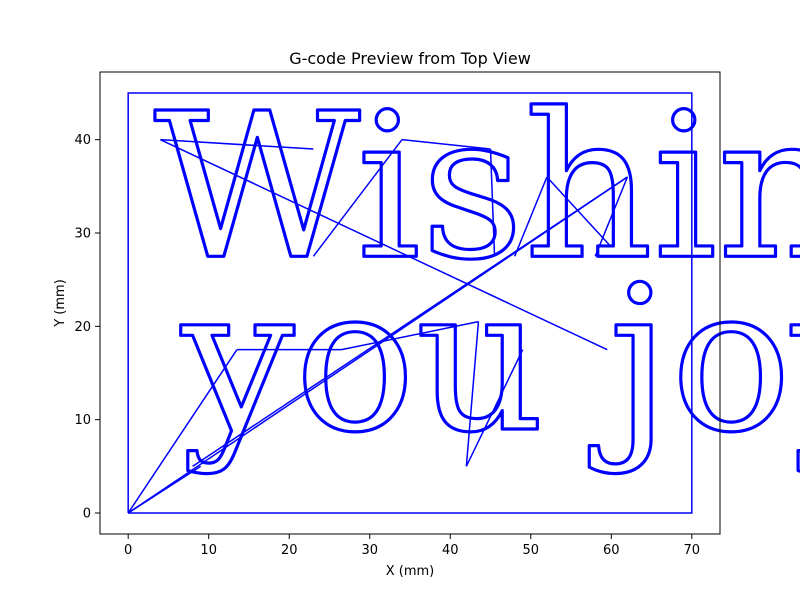 The image size is (800, 600). I want to click on y-tick-label: 40, so click(82, 140).